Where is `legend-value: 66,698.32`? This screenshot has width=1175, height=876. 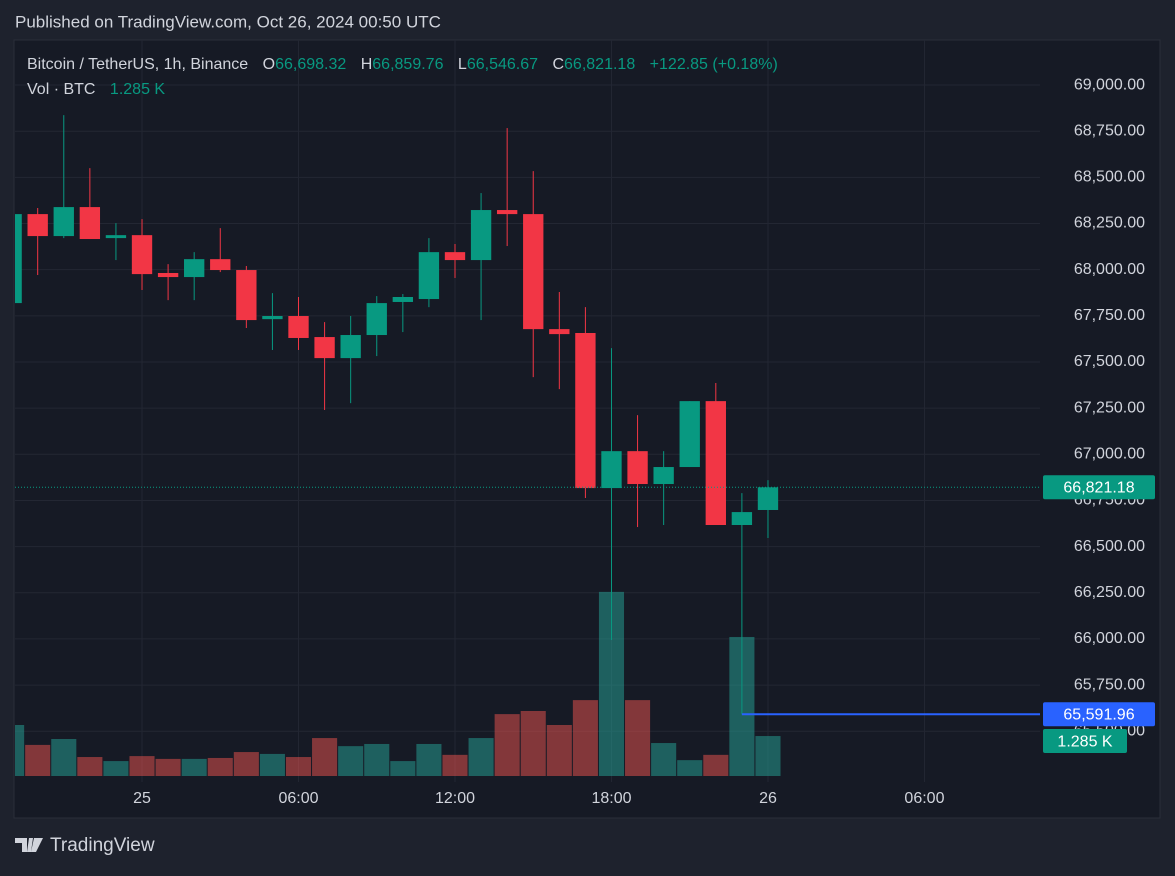
legend-value: 66,698.32 is located at coordinates (310, 64).